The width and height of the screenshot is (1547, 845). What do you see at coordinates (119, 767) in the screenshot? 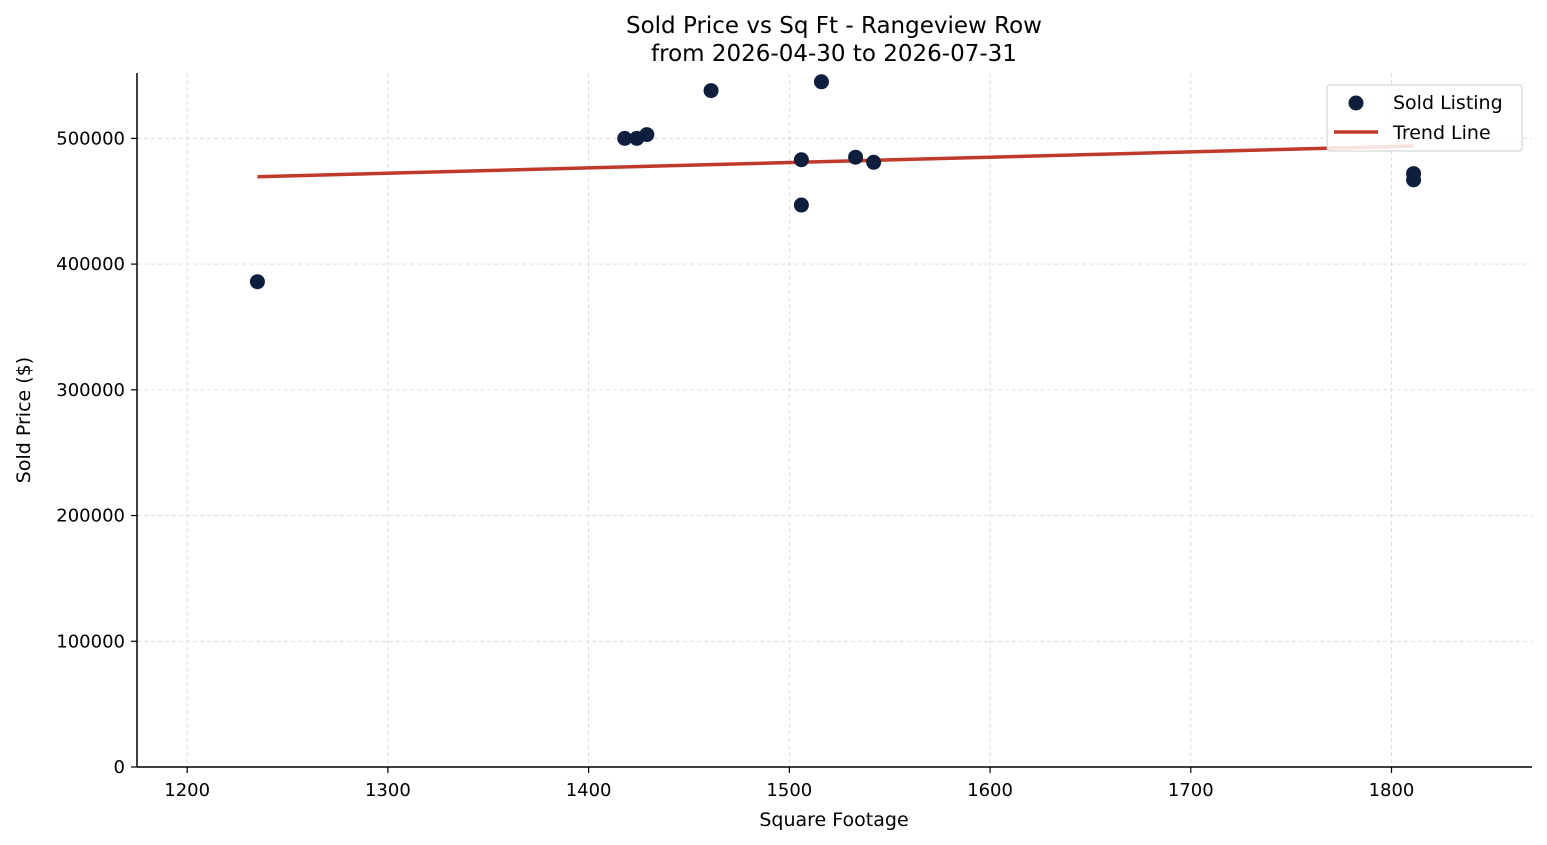
I see `y-tick-label: 0` at bounding box center [119, 767].